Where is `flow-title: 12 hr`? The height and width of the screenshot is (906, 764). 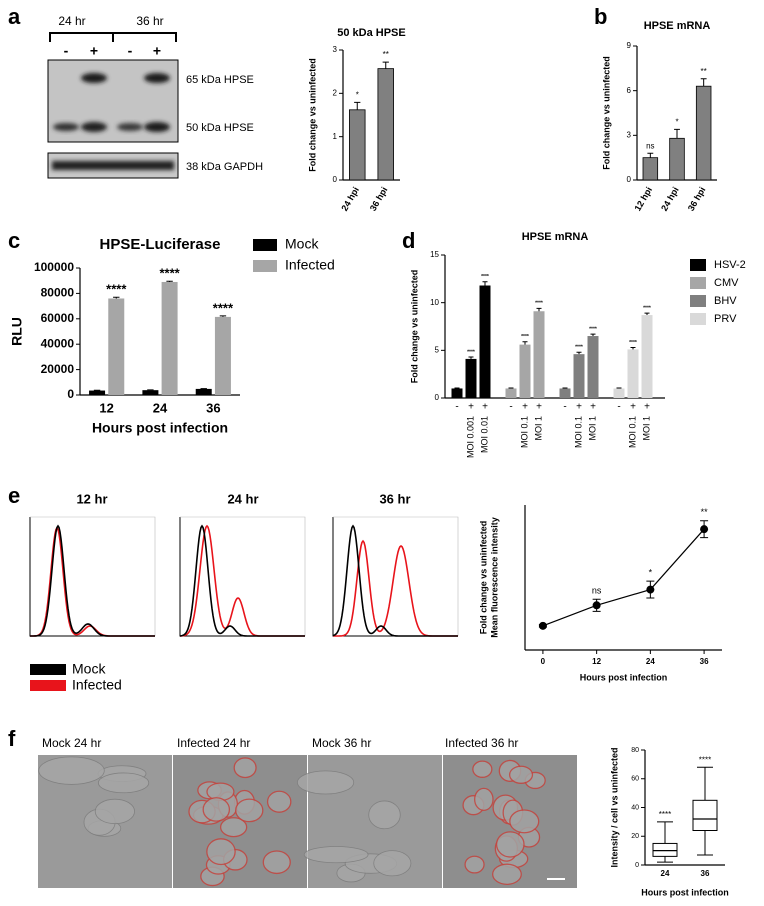
flow-title: 12 hr is located at coordinates (91, 498).